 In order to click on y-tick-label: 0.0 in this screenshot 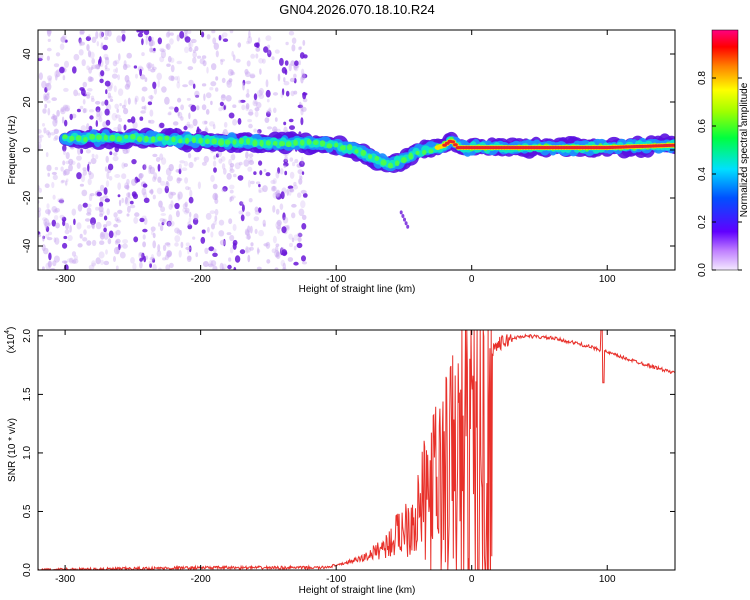, I will do `click(27, 570)`.